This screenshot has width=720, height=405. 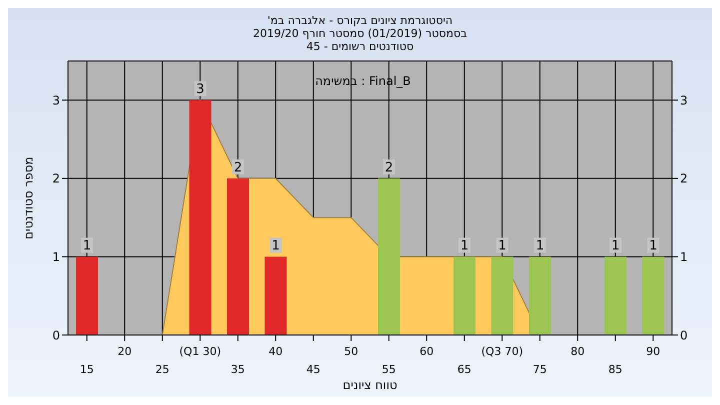 I want to click on x-tick-label: 80, so click(x=577, y=351).